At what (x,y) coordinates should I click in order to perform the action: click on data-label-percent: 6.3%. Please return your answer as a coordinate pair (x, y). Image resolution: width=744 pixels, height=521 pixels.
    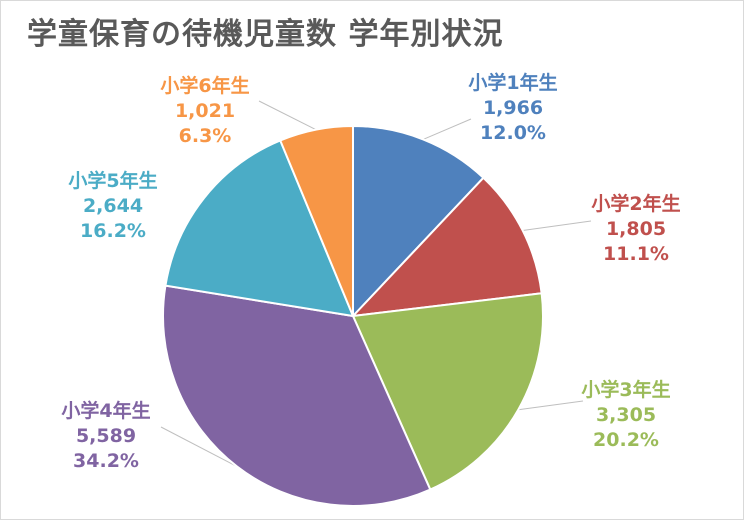
    Looking at the image, I should click on (205, 136).